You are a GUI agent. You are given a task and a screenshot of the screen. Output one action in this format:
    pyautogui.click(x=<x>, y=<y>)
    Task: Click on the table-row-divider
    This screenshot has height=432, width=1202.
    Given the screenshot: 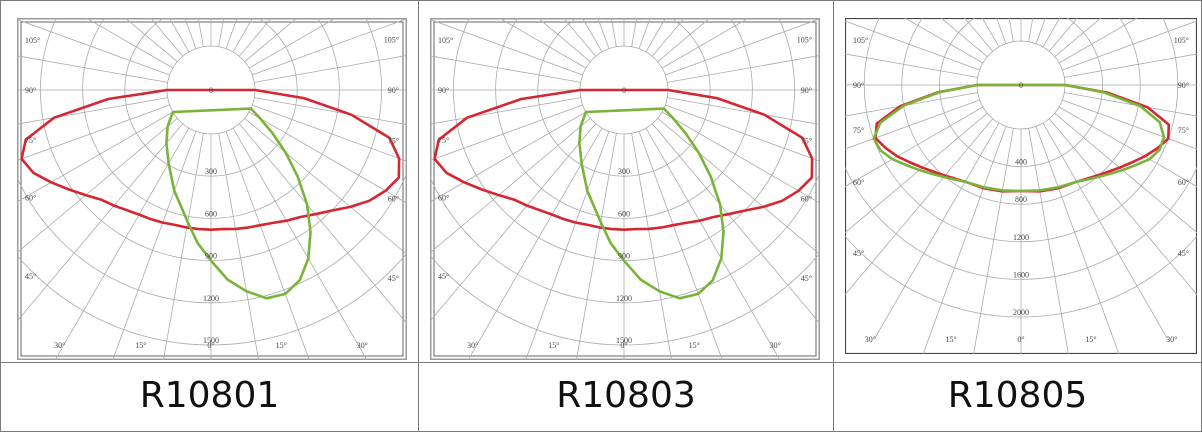 What is the action you would take?
    pyautogui.click(x=601, y=362)
    